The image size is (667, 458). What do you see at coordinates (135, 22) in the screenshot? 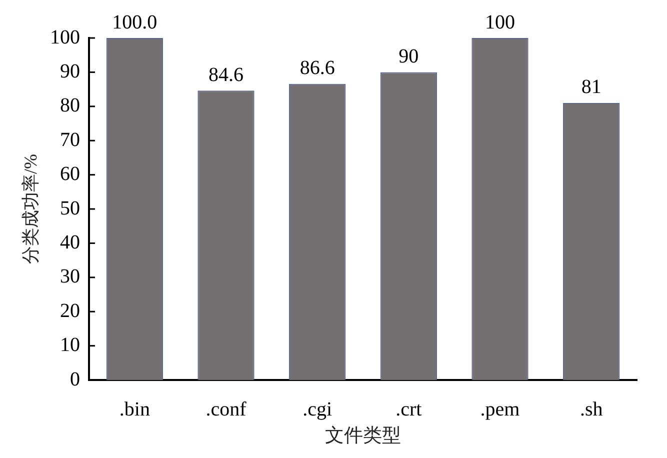
I see `data-label: 100.0` at bounding box center [135, 22].